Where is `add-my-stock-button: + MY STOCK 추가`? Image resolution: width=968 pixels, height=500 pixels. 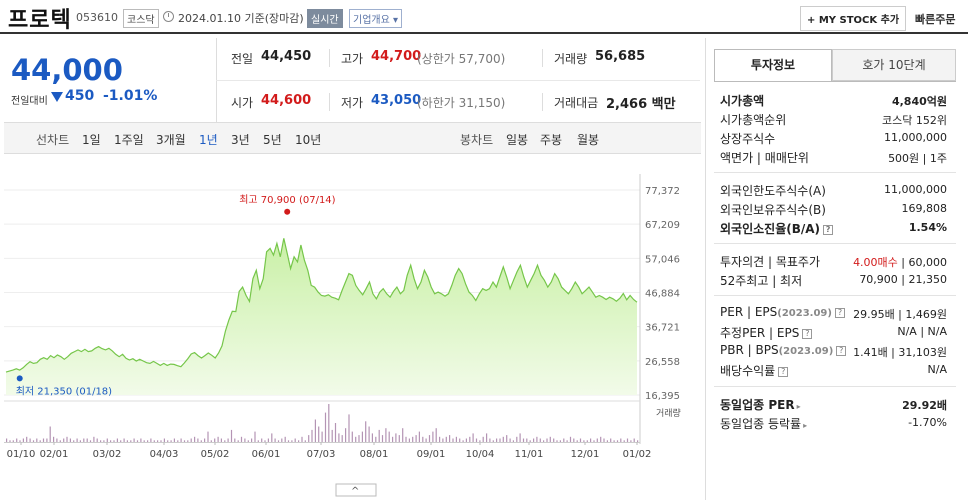 add-my-stock-button: + MY STOCK 추가 is located at coordinates (853, 18).